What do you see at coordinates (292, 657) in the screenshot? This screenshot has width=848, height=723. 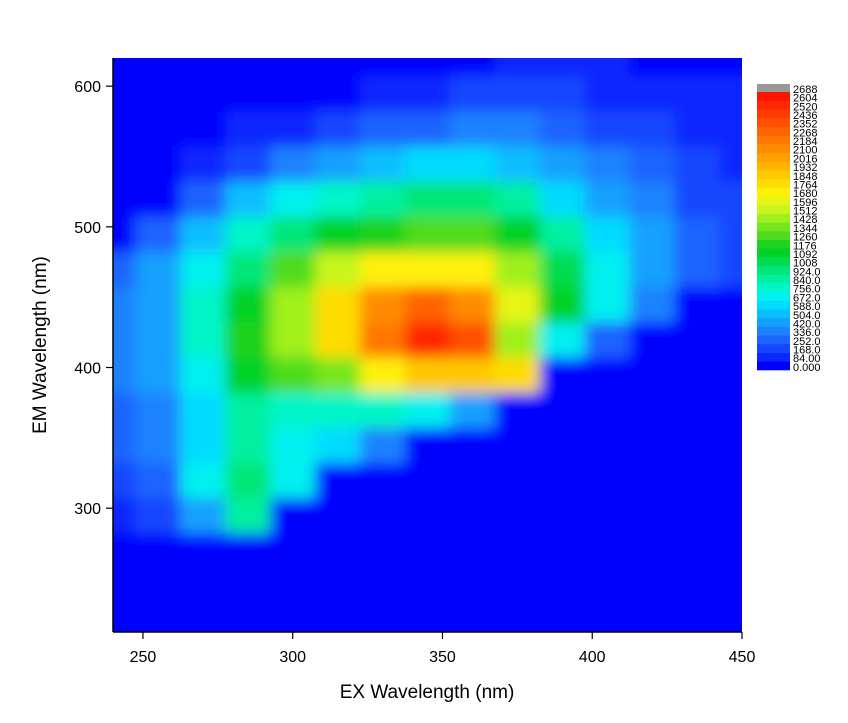 I see `x-tick-label: 300` at bounding box center [292, 657].